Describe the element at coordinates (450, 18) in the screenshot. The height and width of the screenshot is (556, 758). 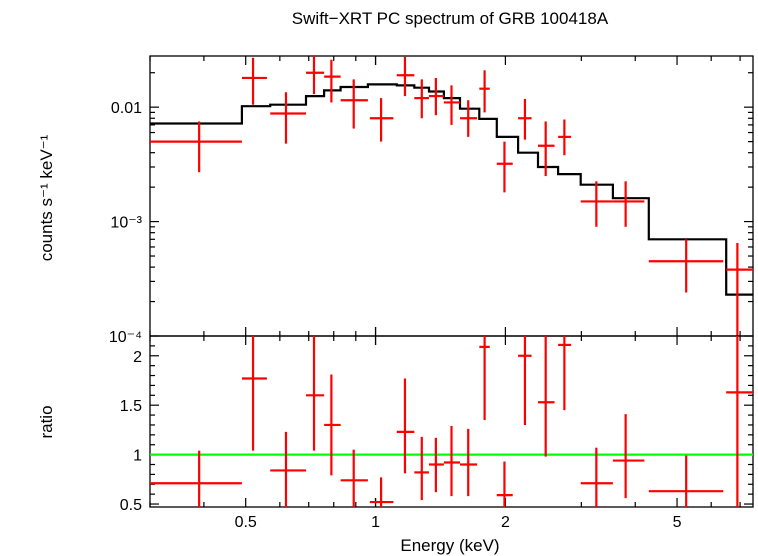
I see `chart-title: Swift−XRT PC spectrum of GRB 100418A` at that location.